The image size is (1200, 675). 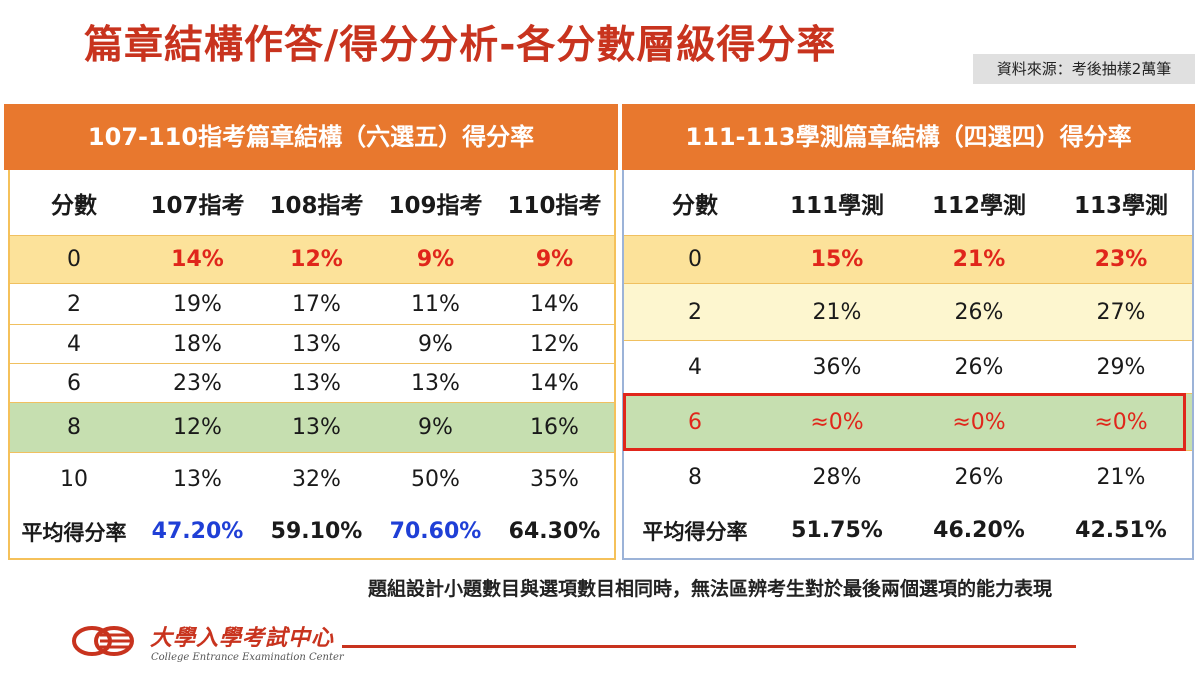 I want to click on average-value: 51.75%, so click(x=837, y=530).